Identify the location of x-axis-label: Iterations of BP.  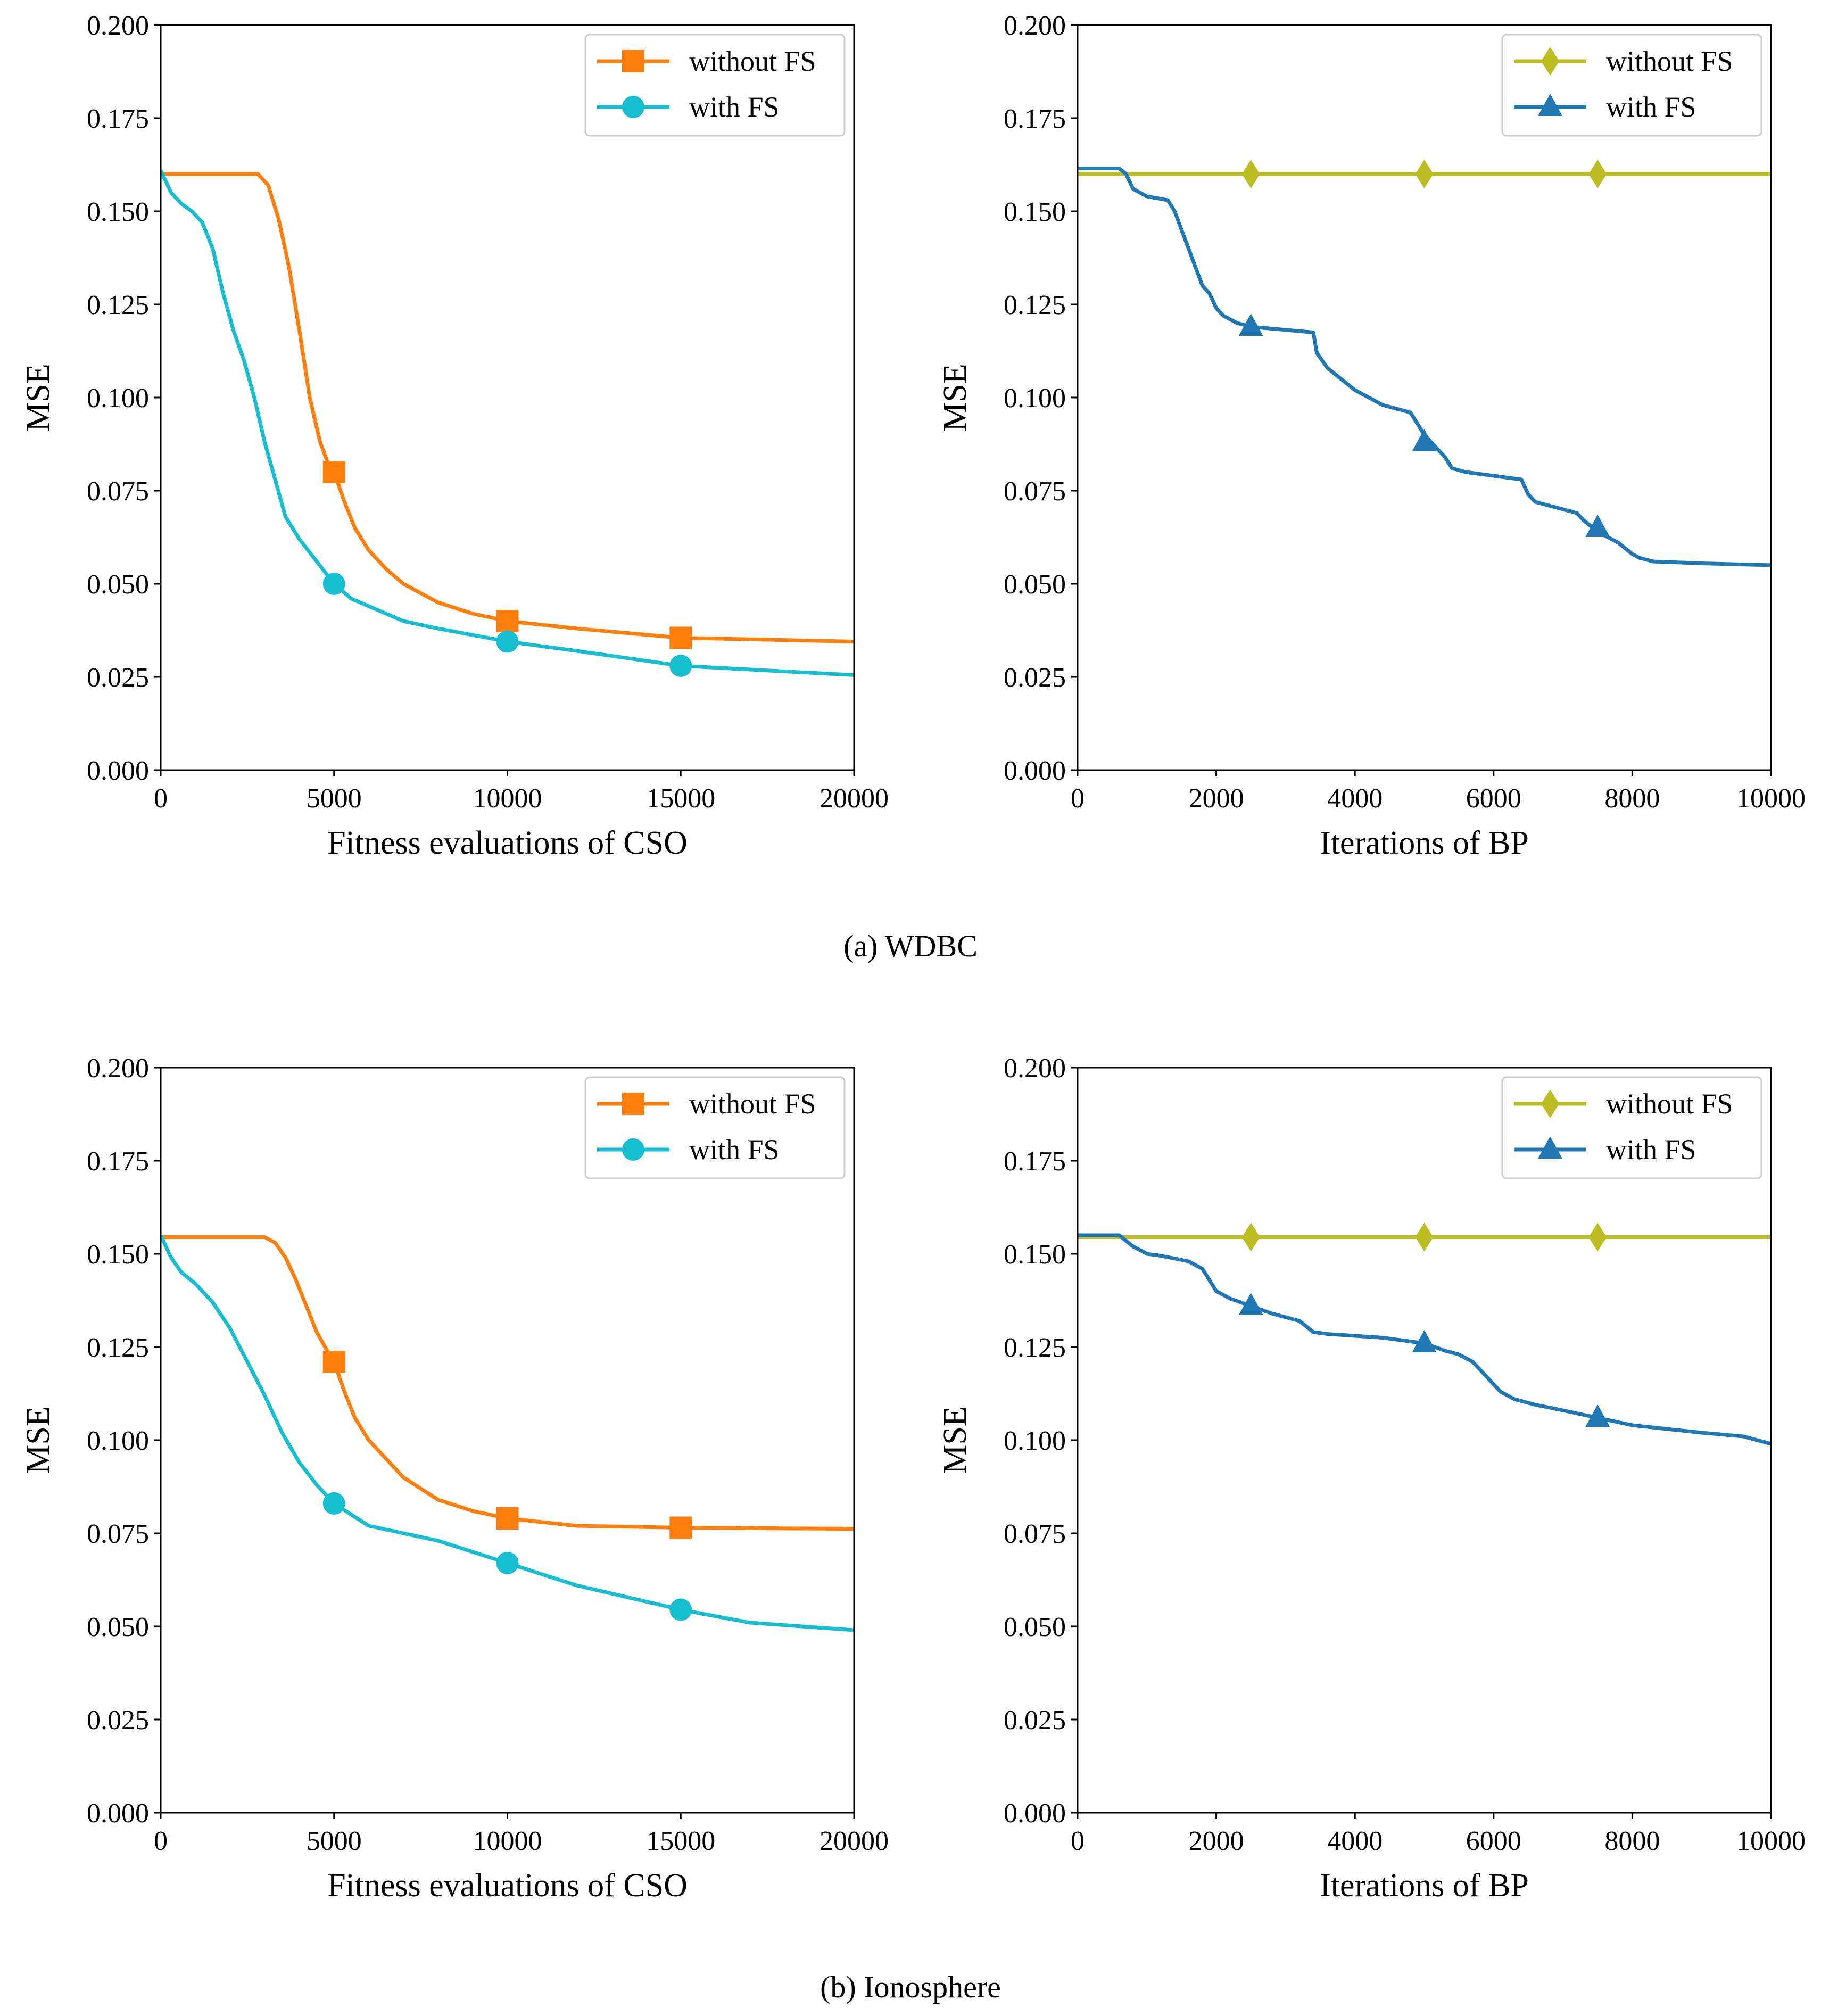
(1424, 843).